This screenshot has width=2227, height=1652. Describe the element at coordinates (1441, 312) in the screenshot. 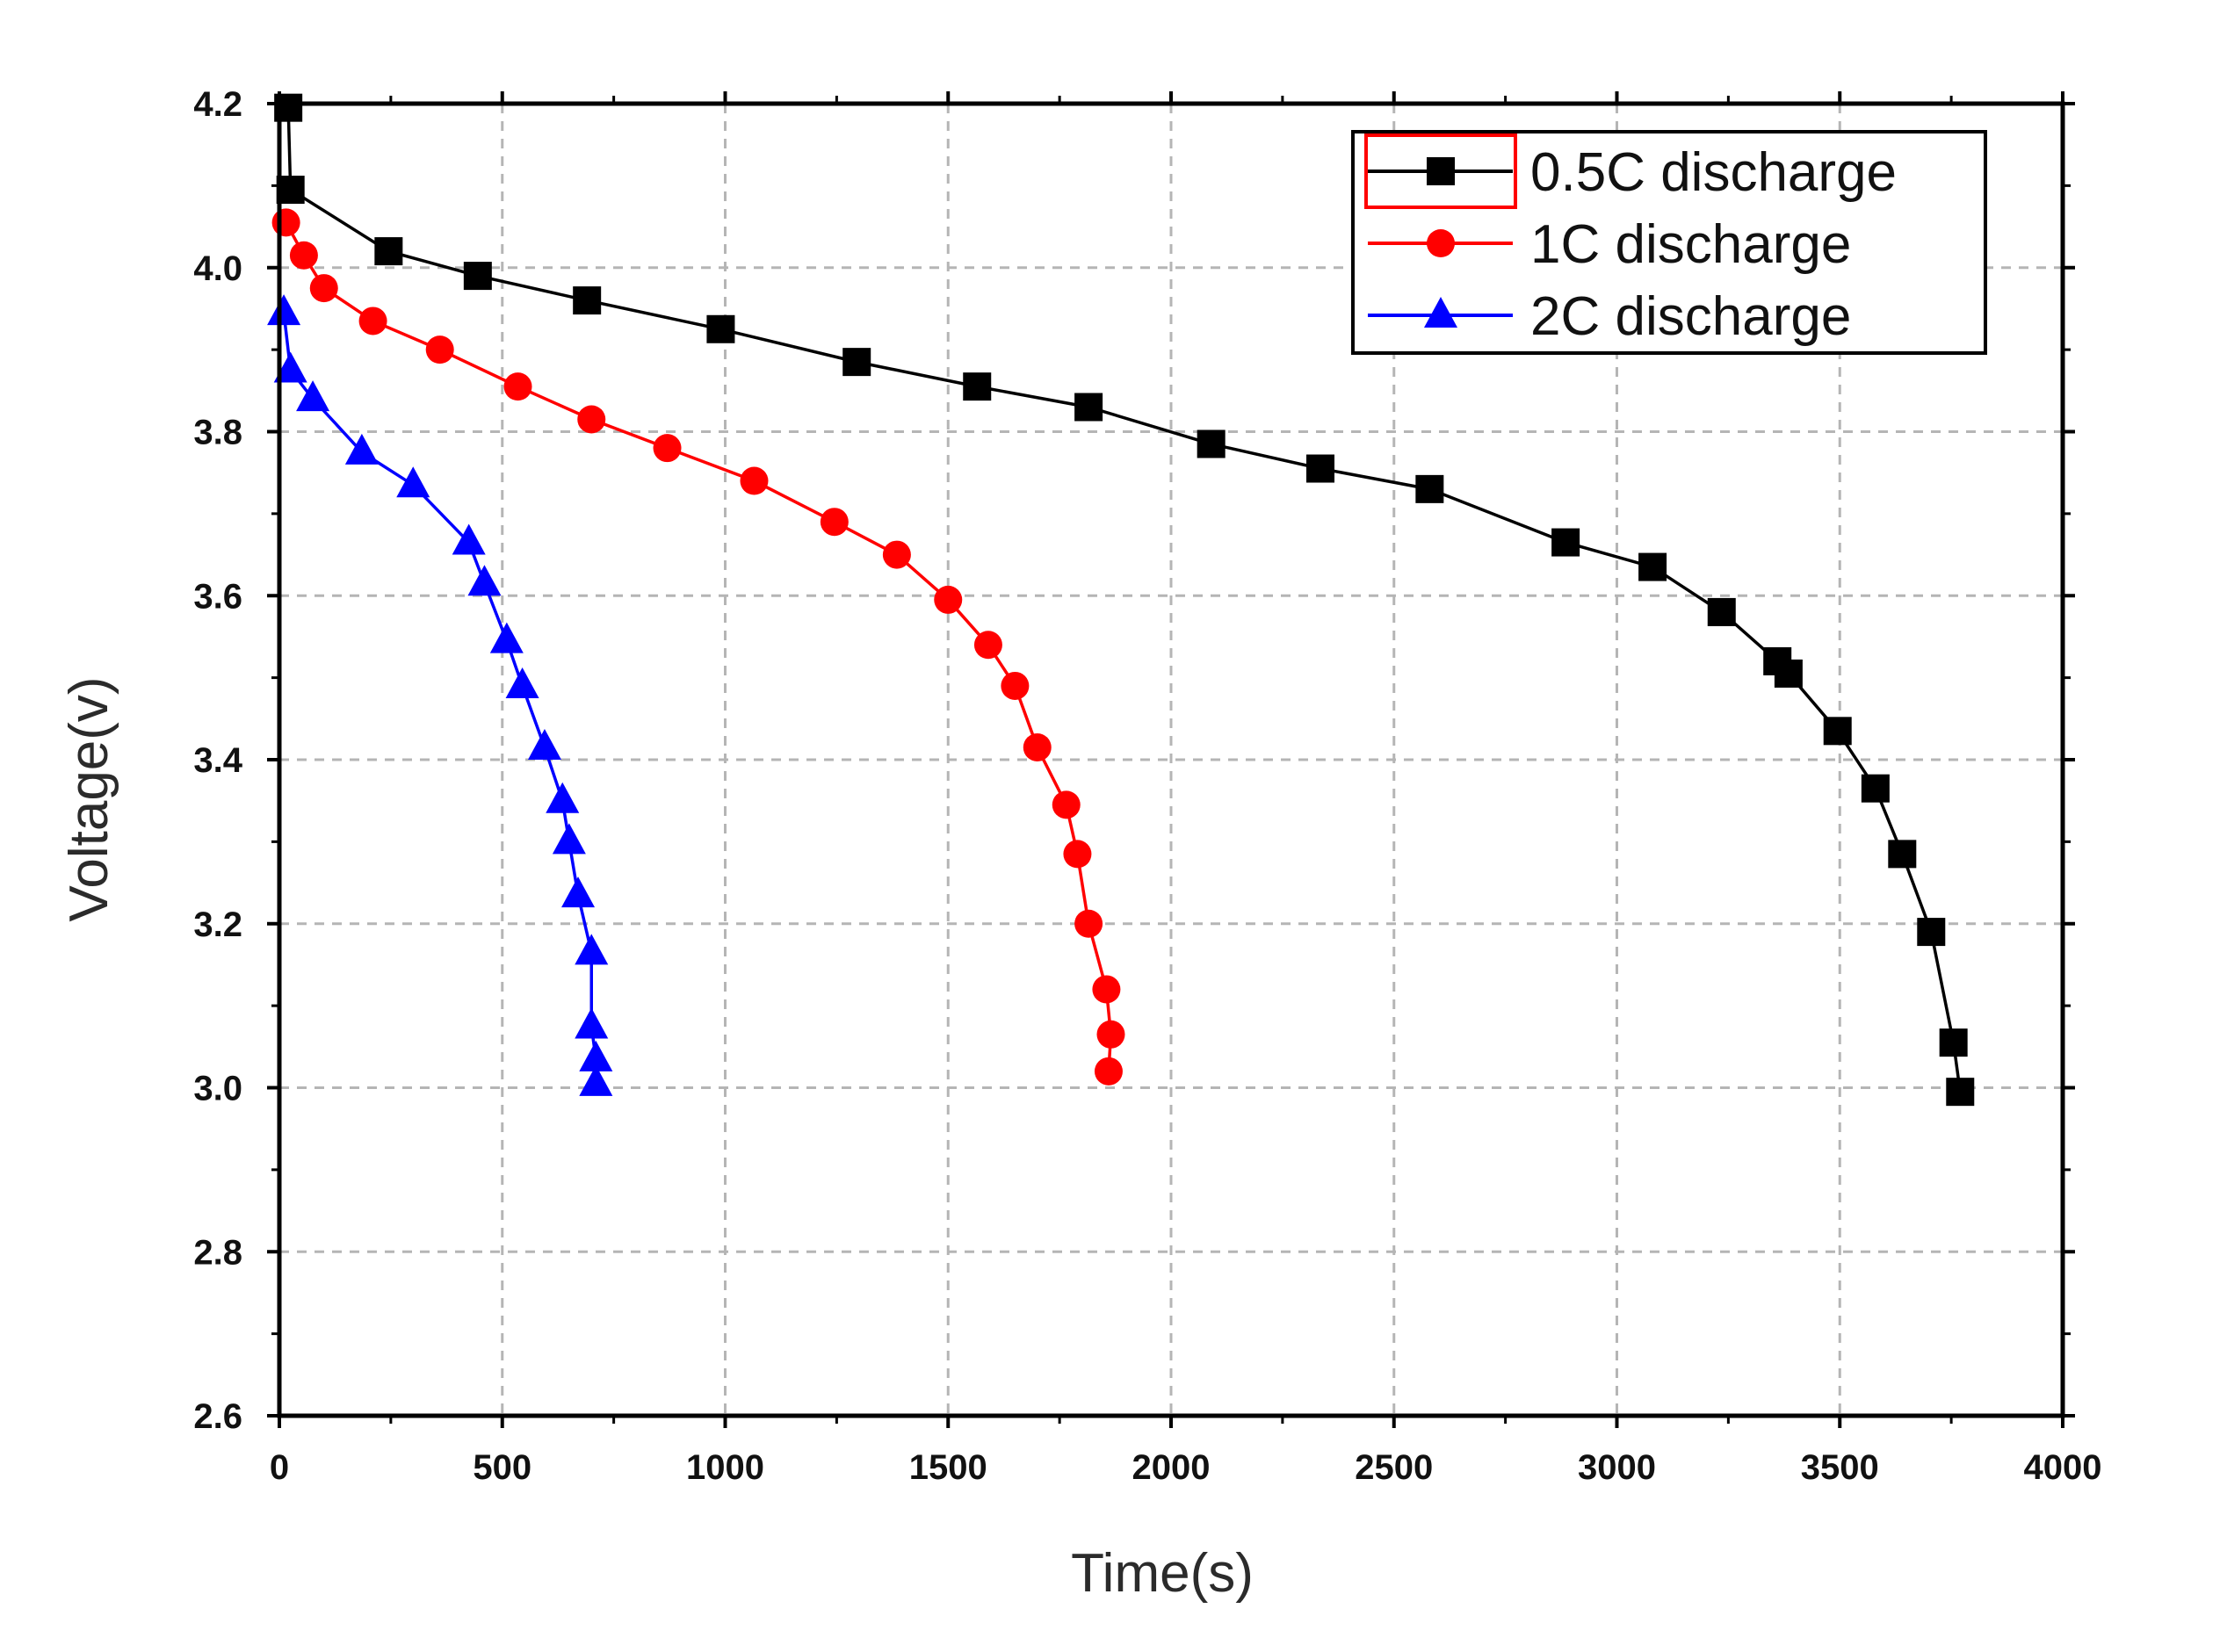

I see `legend-marker-series-2c` at that location.